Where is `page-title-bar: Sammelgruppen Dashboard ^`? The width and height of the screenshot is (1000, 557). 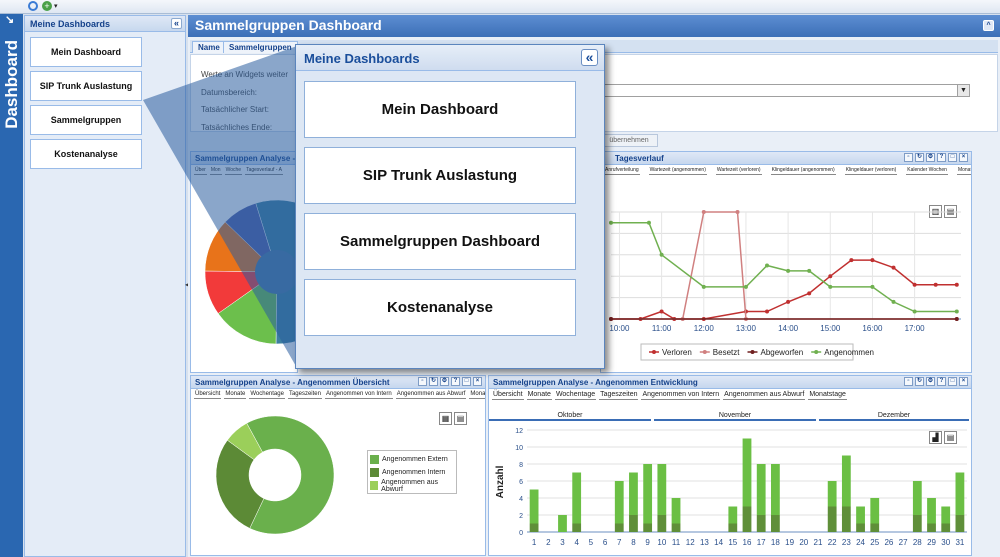
page-title-bar: Sammelgruppen Dashboard ^ is located at coordinates (594, 26).